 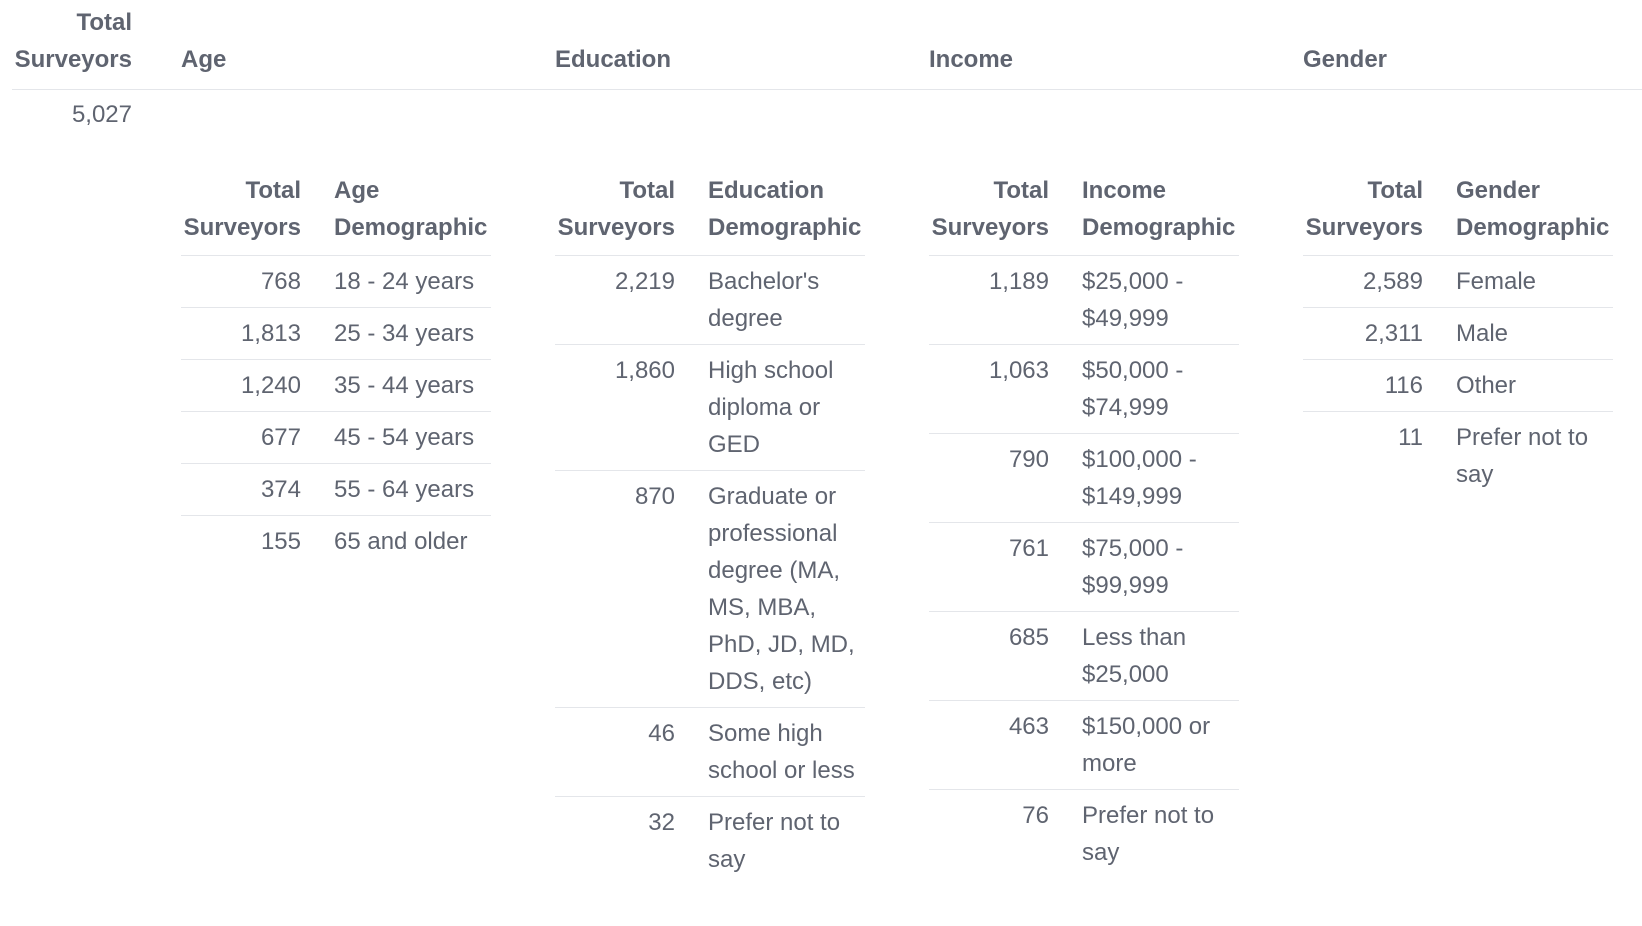 I want to click on table-row: 11 Prefer not to say, so click(x=1458, y=456).